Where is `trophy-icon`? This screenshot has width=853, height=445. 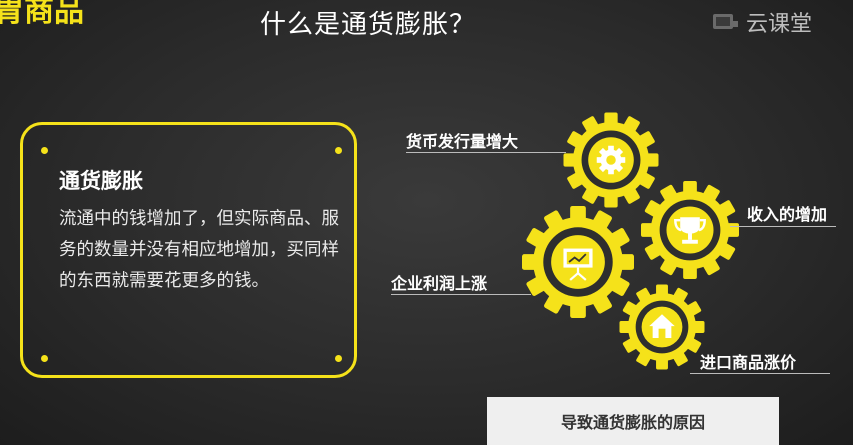 trophy-icon is located at coordinates (690, 230).